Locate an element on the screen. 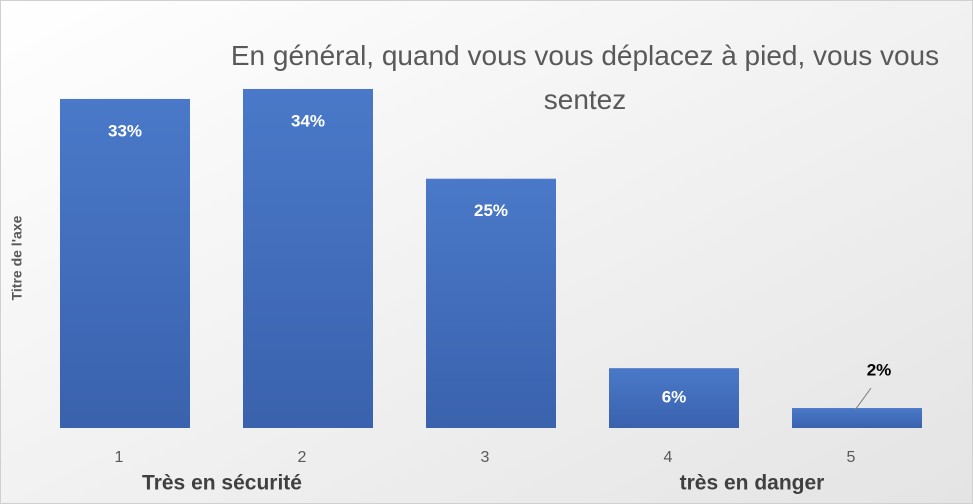 The image size is (973, 504). x-tick-label: 2 is located at coordinates (302, 457).